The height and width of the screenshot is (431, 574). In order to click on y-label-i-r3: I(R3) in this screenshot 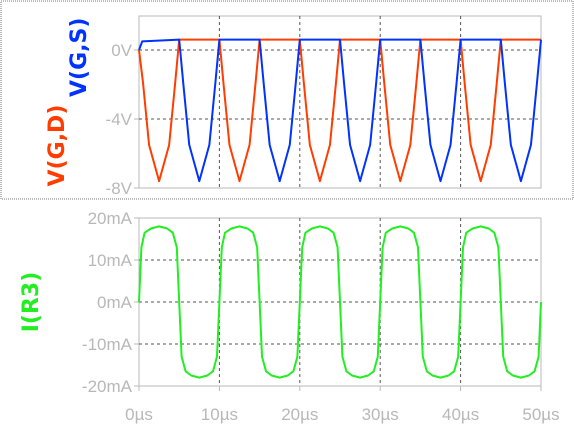, I will do `click(31, 302)`.